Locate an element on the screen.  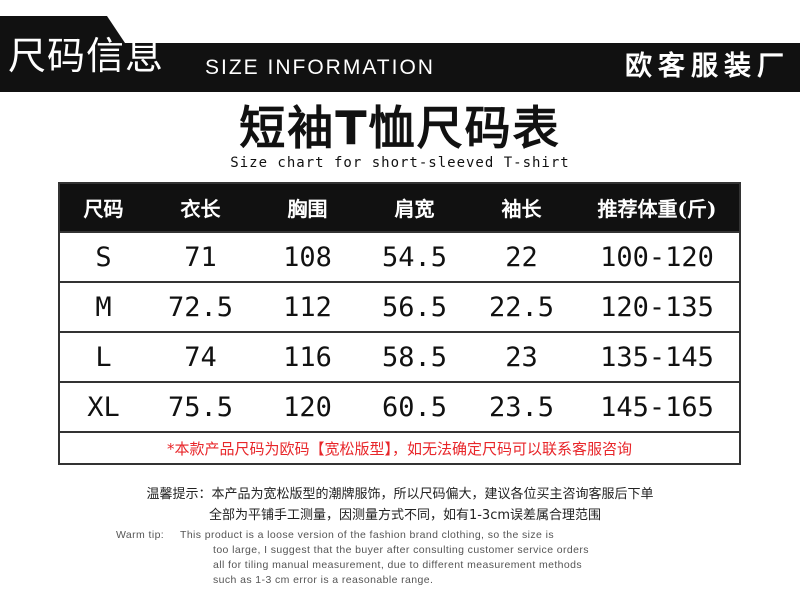
table-cell: L is located at coordinates (103, 356).